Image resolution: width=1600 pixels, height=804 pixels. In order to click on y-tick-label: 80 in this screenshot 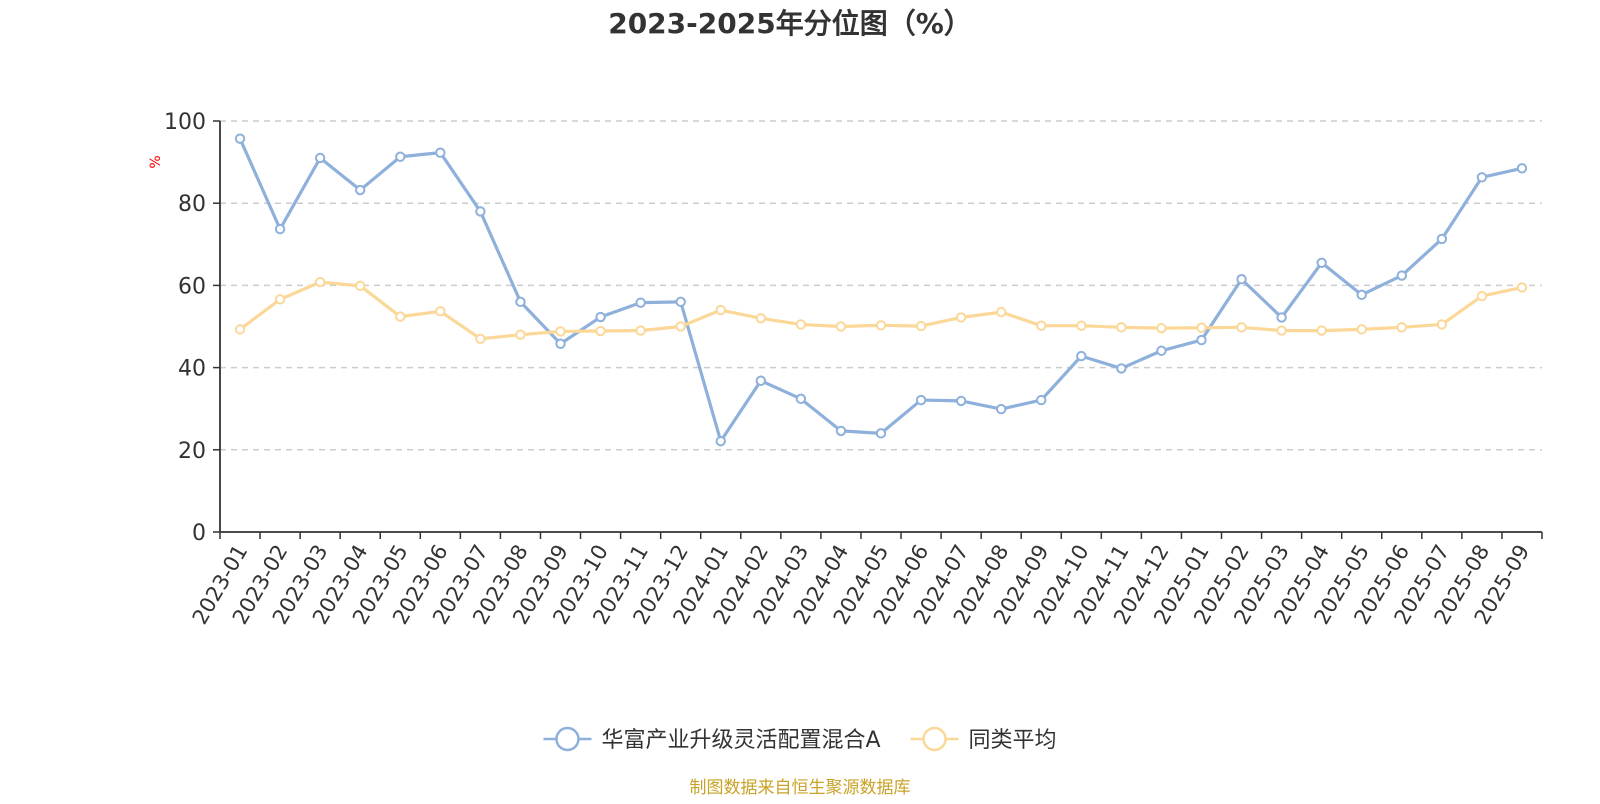, I will do `click(192, 204)`.